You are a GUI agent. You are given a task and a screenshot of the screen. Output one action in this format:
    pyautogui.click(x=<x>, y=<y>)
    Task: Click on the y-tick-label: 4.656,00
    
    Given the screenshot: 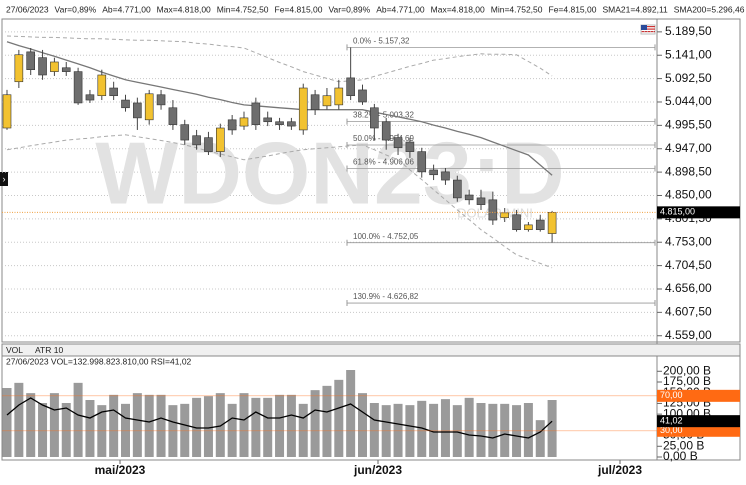 What is the action you would take?
    pyautogui.click(x=688, y=288)
    